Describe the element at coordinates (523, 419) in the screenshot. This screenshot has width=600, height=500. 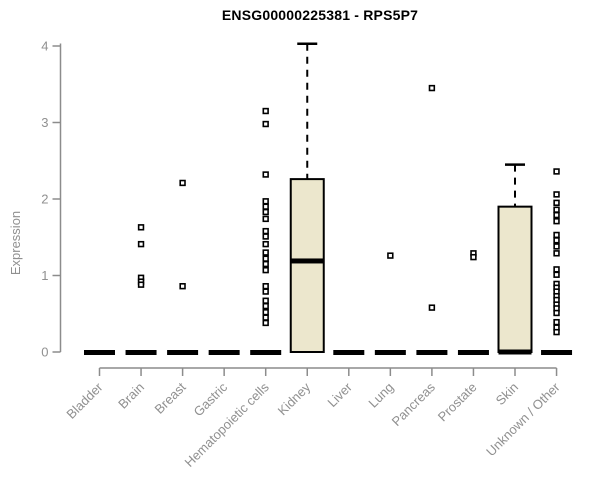
I see `x-category-label: Unknown / Other` at that location.